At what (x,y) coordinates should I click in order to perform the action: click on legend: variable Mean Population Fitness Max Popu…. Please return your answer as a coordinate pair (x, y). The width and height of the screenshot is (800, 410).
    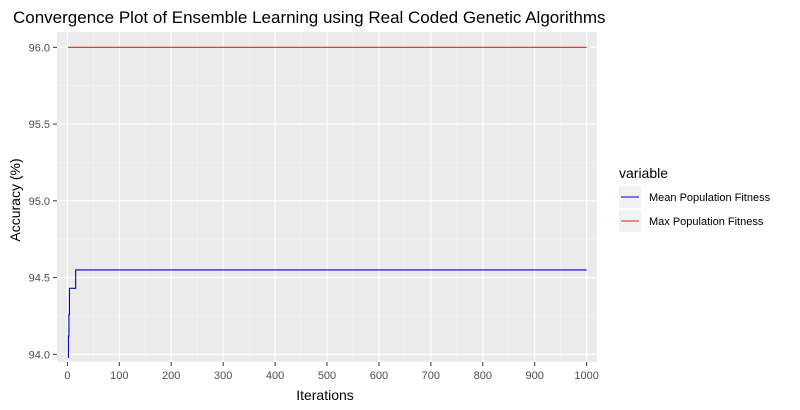
    Looking at the image, I should click on (695, 198).